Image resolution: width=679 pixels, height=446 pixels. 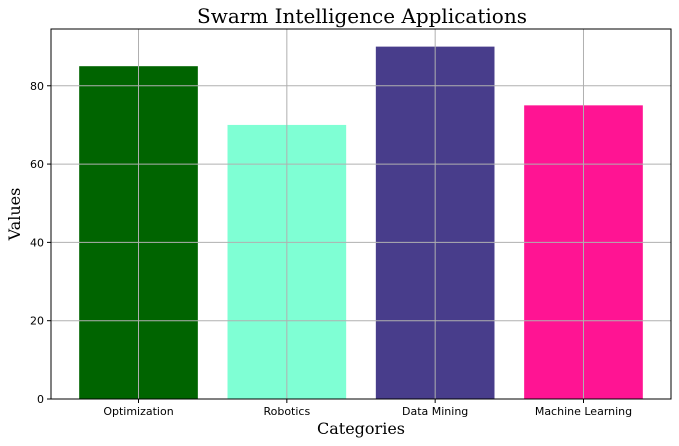 What do you see at coordinates (40, 399) in the screenshot?
I see `y-tick-label: 0` at bounding box center [40, 399].